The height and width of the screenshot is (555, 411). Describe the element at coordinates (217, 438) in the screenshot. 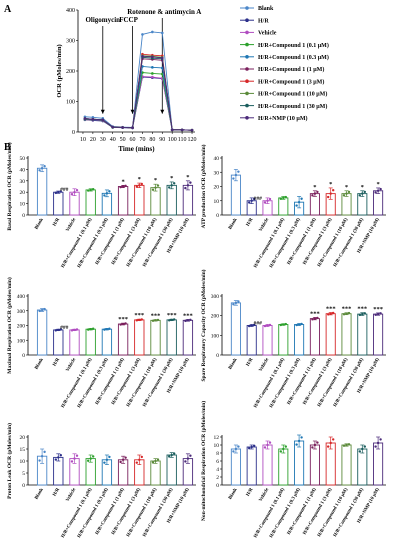

I see `y-tick-label: 12` at that location.